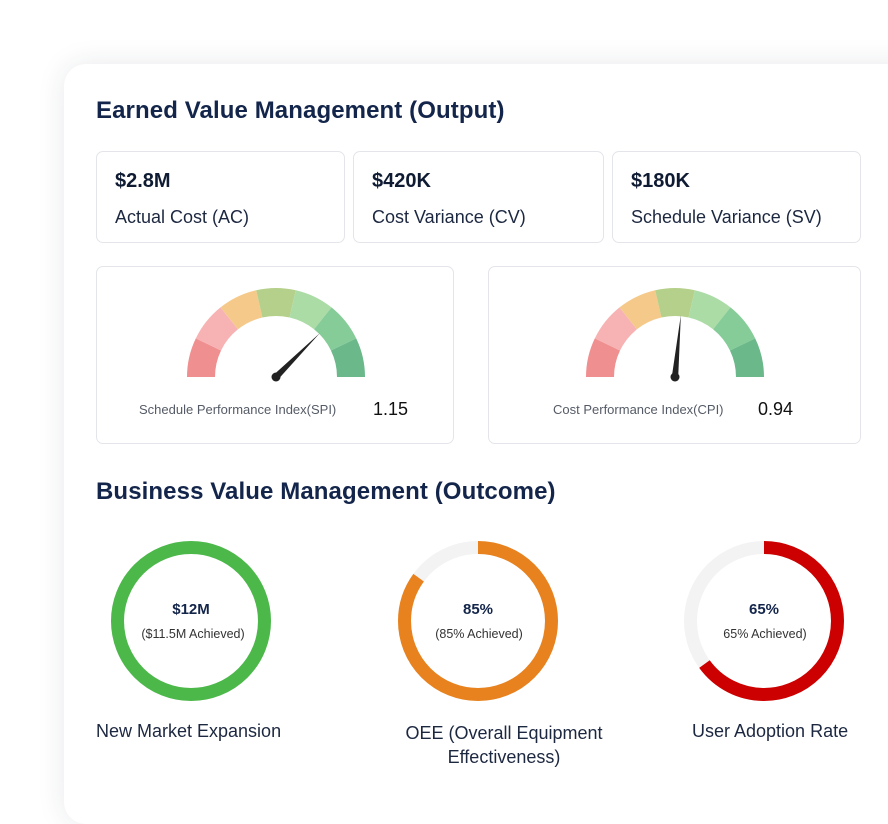 Image resolution: width=888 pixels, height=824 pixels. I want to click on stat-label: Schedule Variance (SV), so click(726, 217).